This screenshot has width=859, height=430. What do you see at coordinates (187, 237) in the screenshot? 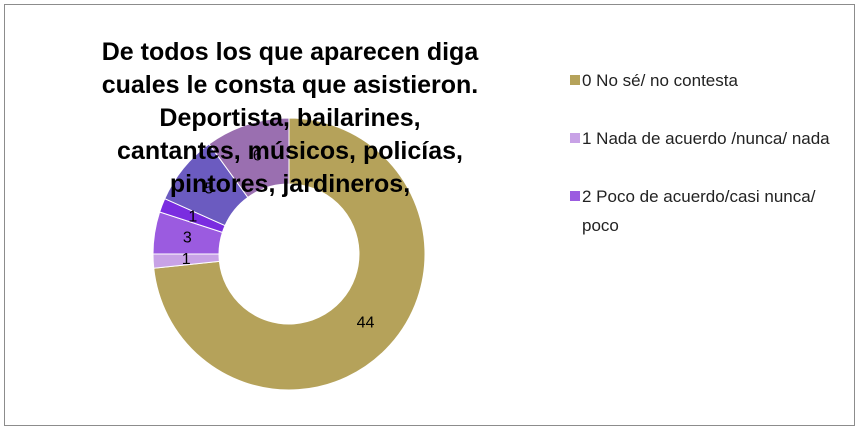
I see `slice-label-2: 3` at bounding box center [187, 237].